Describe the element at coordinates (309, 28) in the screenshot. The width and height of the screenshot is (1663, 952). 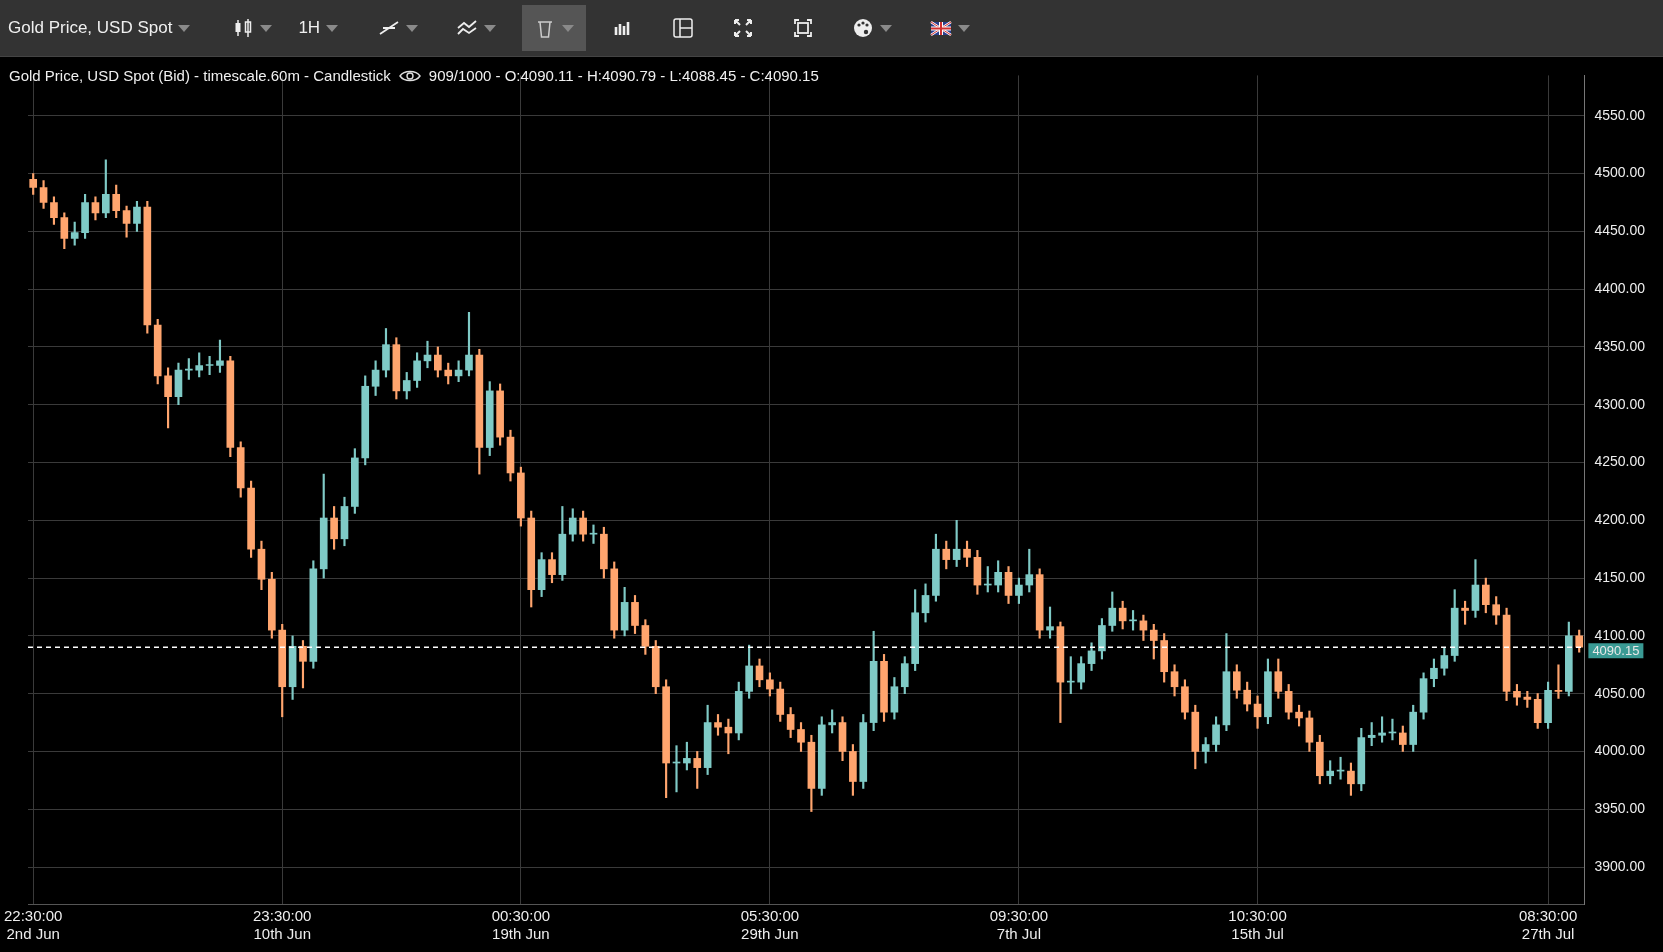
I see `text: 1H` at that location.